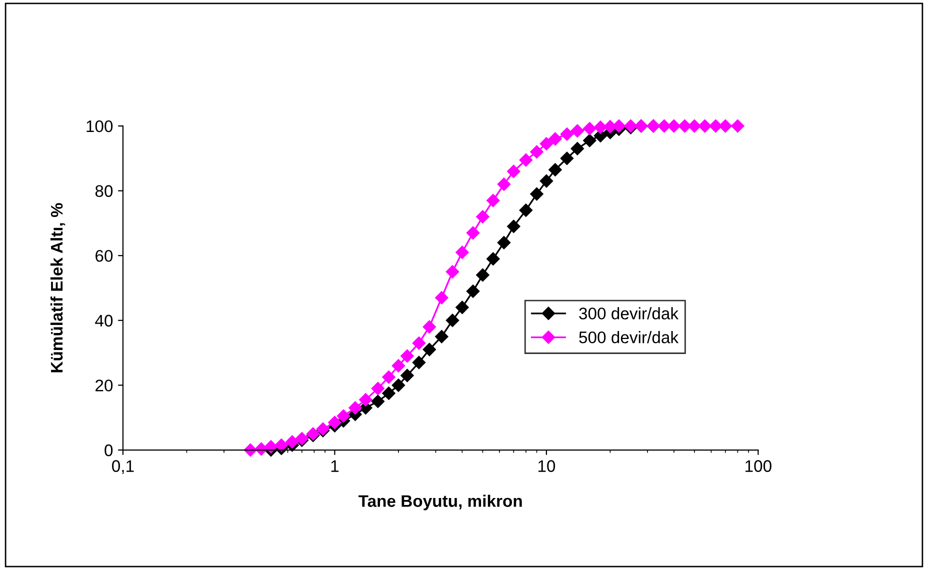  Describe the element at coordinates (104, 191) in the screenshot. I see `y-tick-label: 80` at that location.